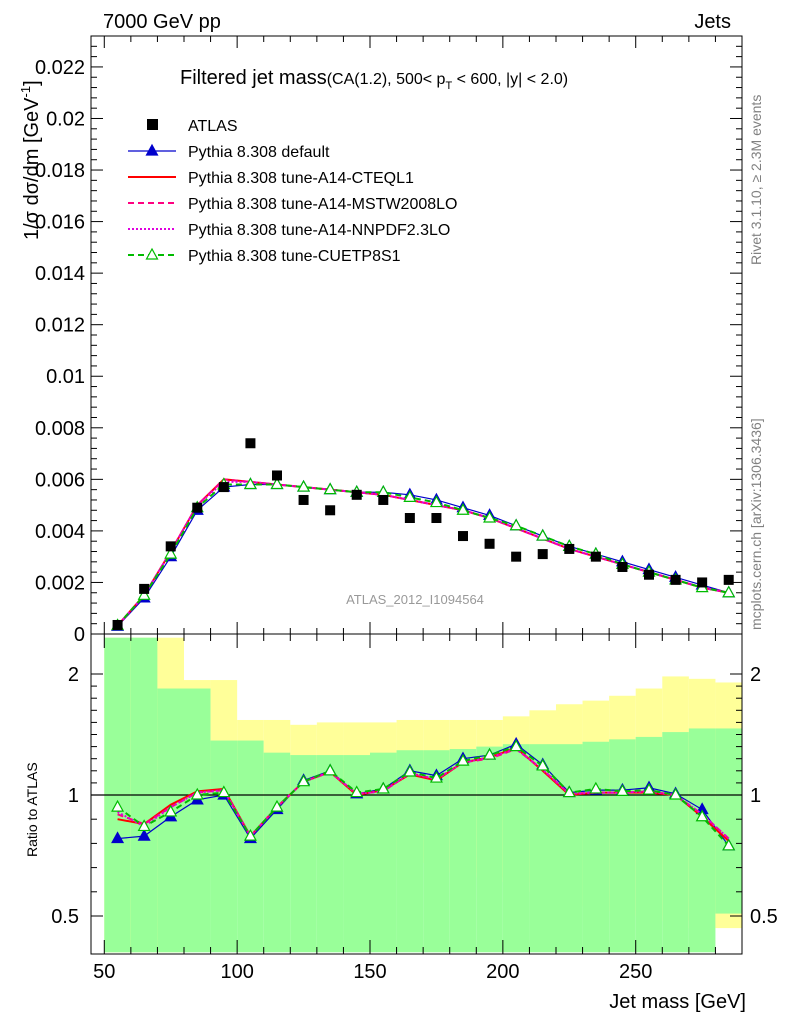 This screenshot has width=786, height=1024. What do you see at coordinates (635, 972) in the screenshot?
I see `x-tick-label: 250` at bounding box center [635, 972].